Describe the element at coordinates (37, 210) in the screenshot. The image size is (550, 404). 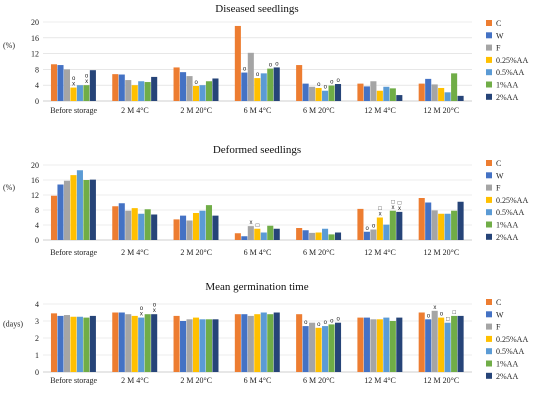
I see `y-tick-label: 8` at that location.